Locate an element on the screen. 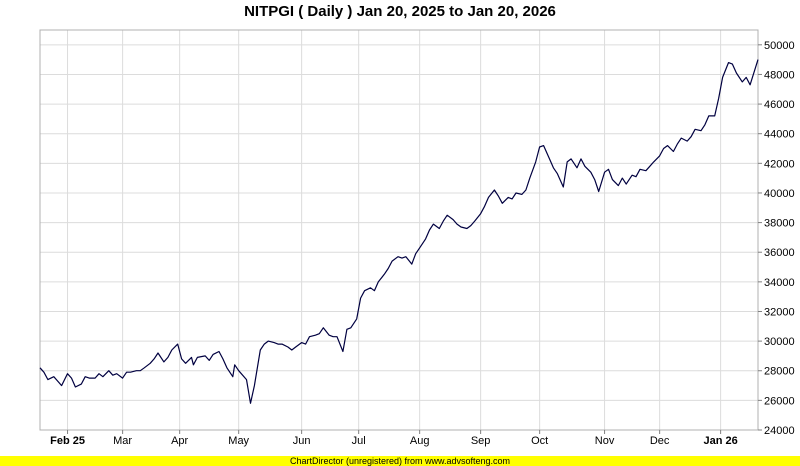 This screenshot has height=466, width=800. y-tick-label: 46000 is located at coordinates (779, 105).